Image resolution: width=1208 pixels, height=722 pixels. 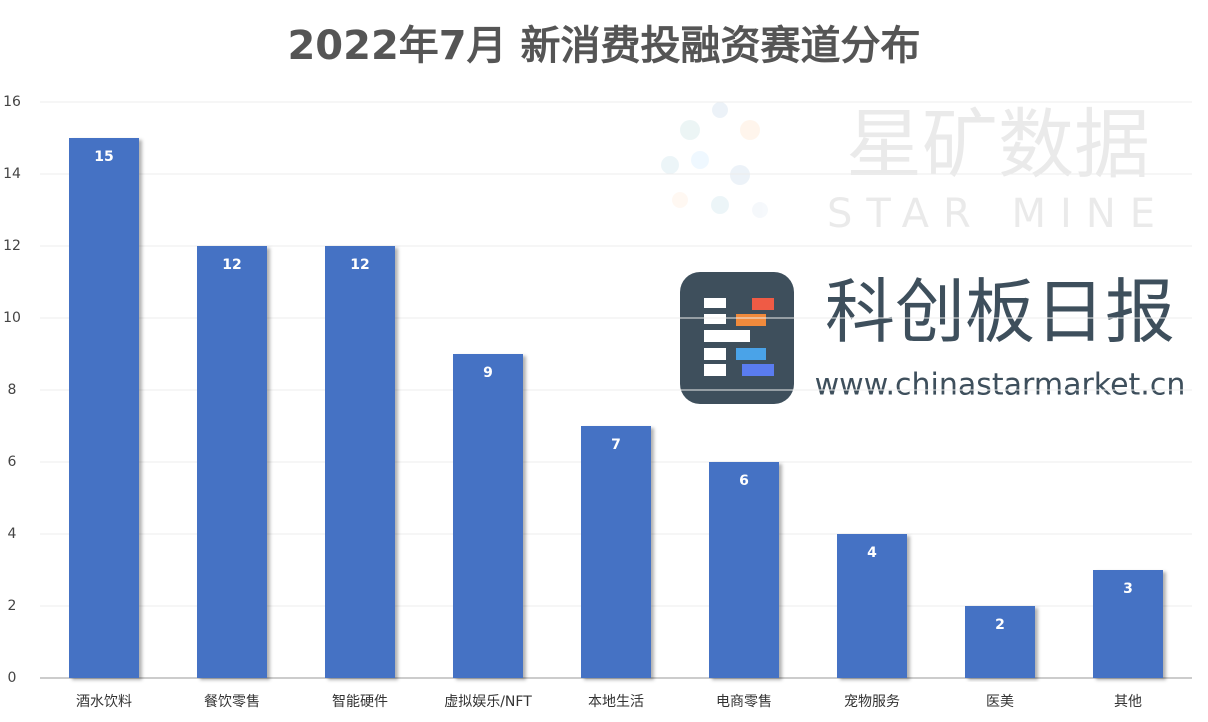 What do you see at coordinates (1000, 312) in the screenshot?
I see `logo-text: 科创板日报` at bounding box center [1000, 312].